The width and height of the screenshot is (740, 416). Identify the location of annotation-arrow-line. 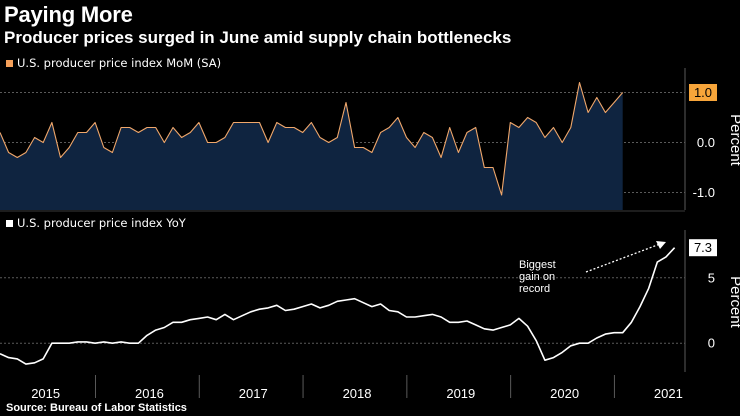
(623, 258).